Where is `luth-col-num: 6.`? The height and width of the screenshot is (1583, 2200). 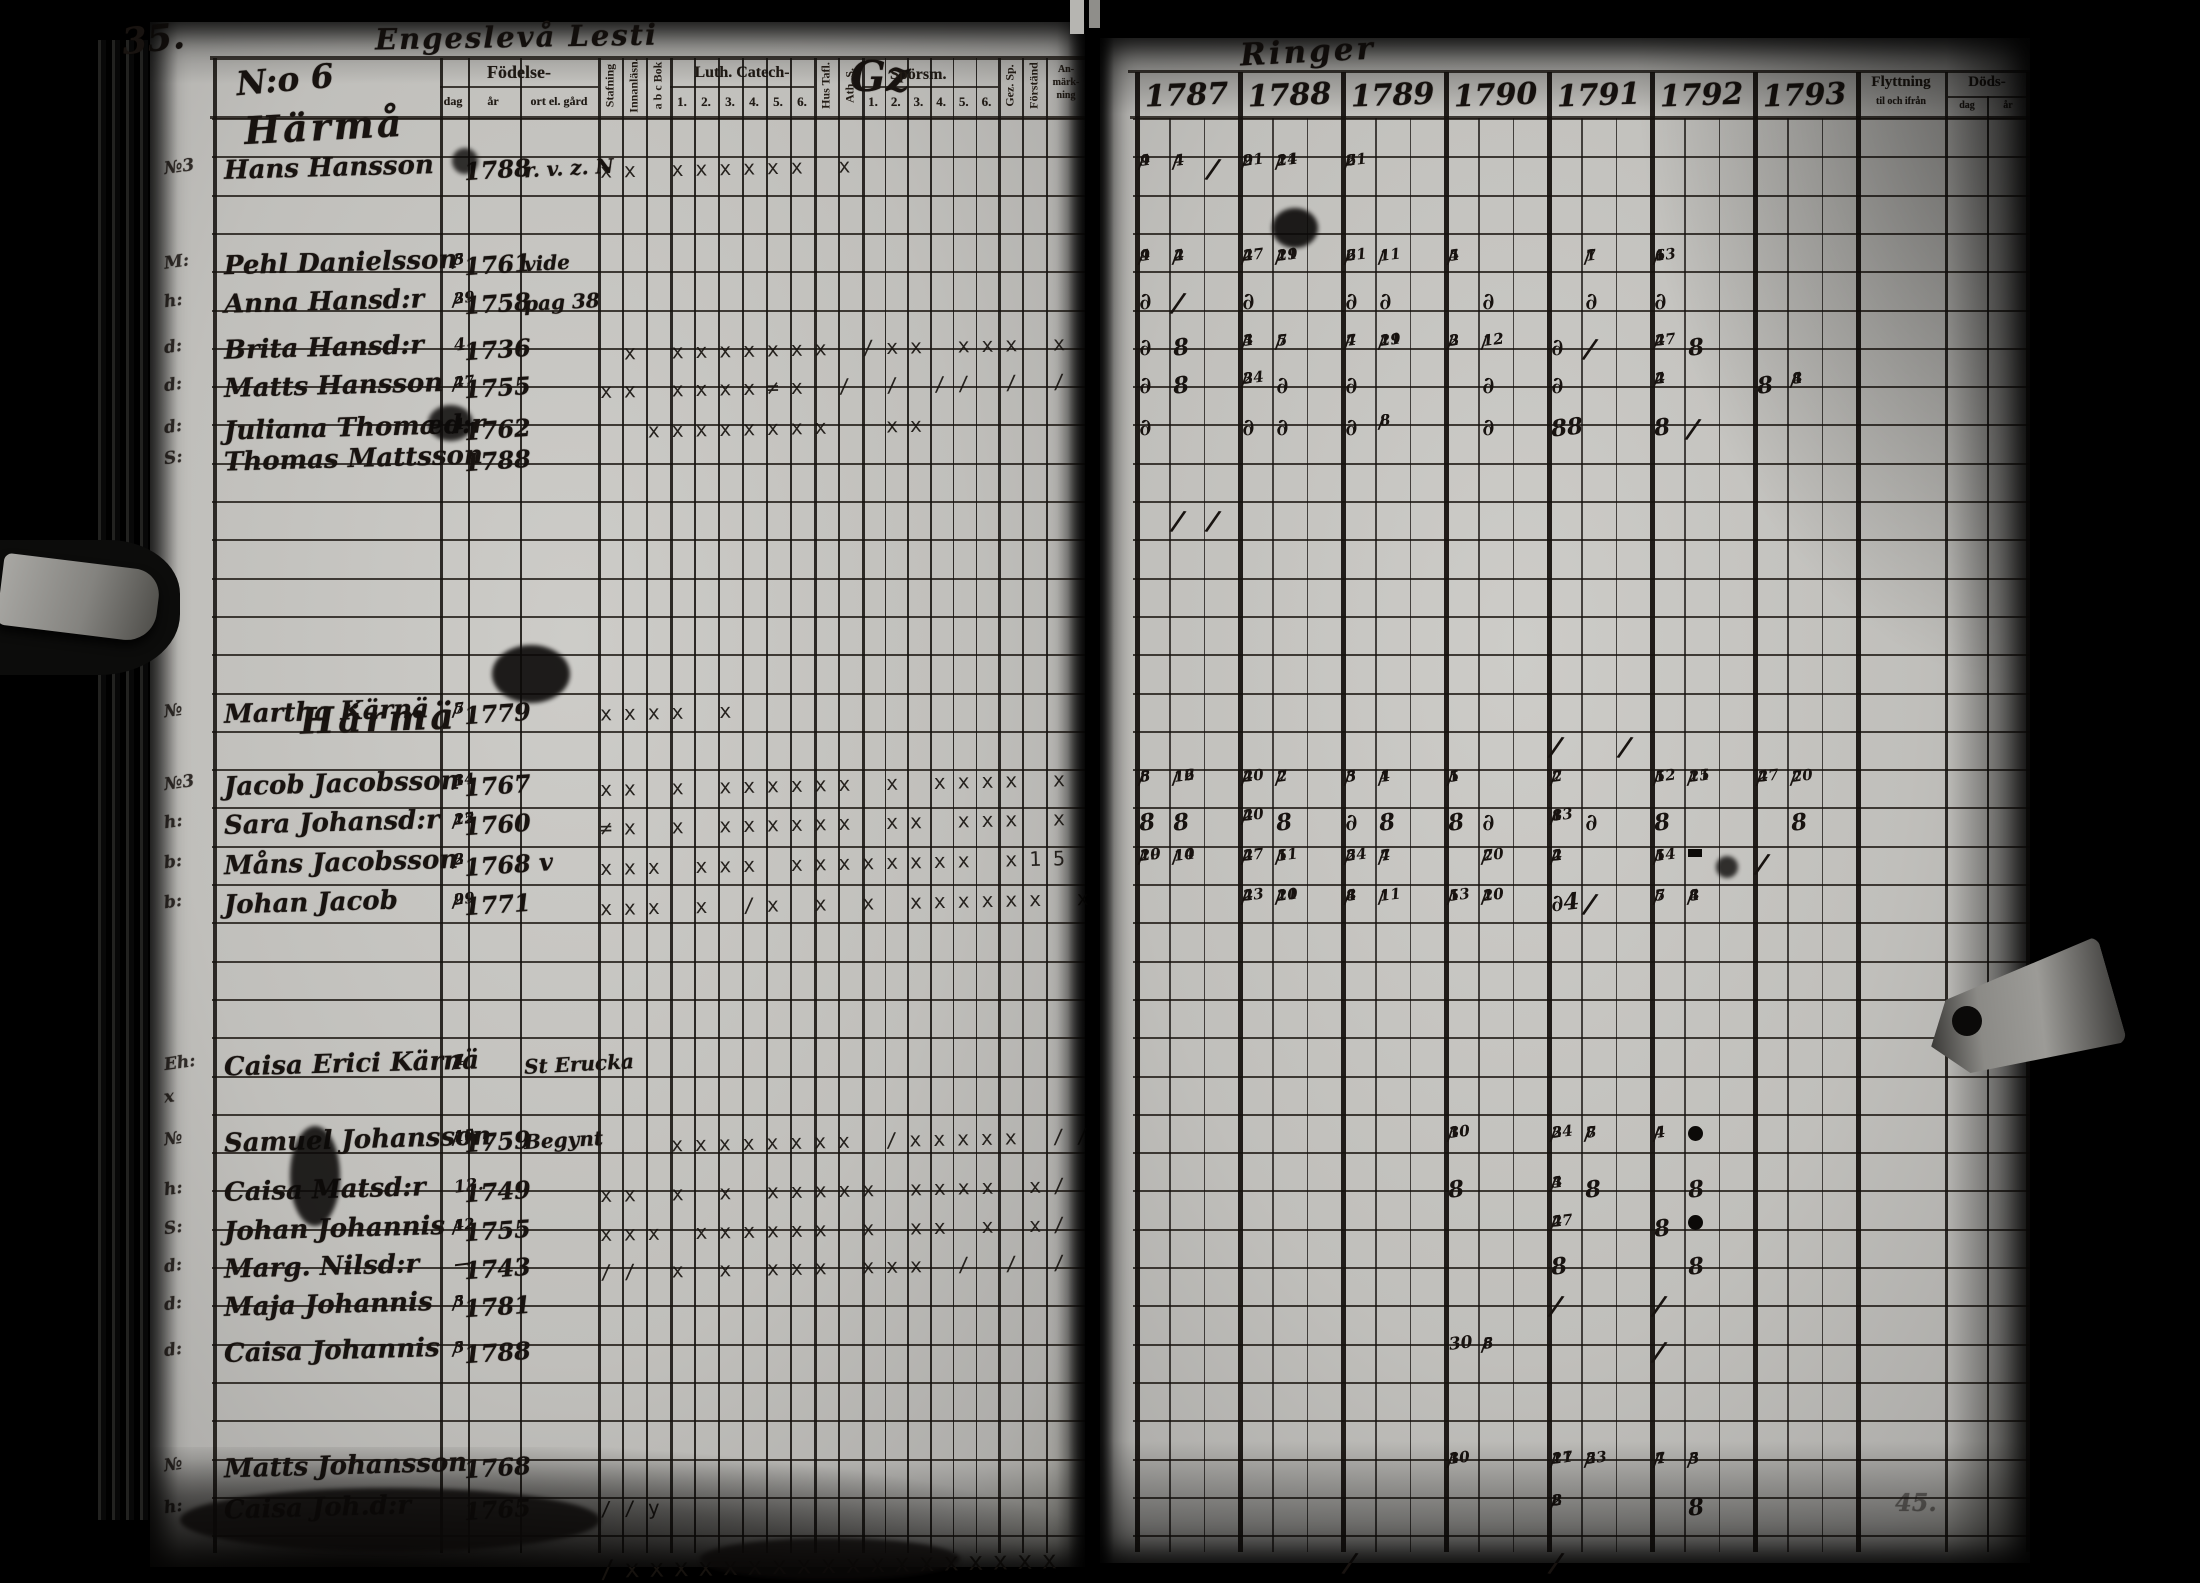
luth-col-num: 6. is located at coordinates (802, 101).